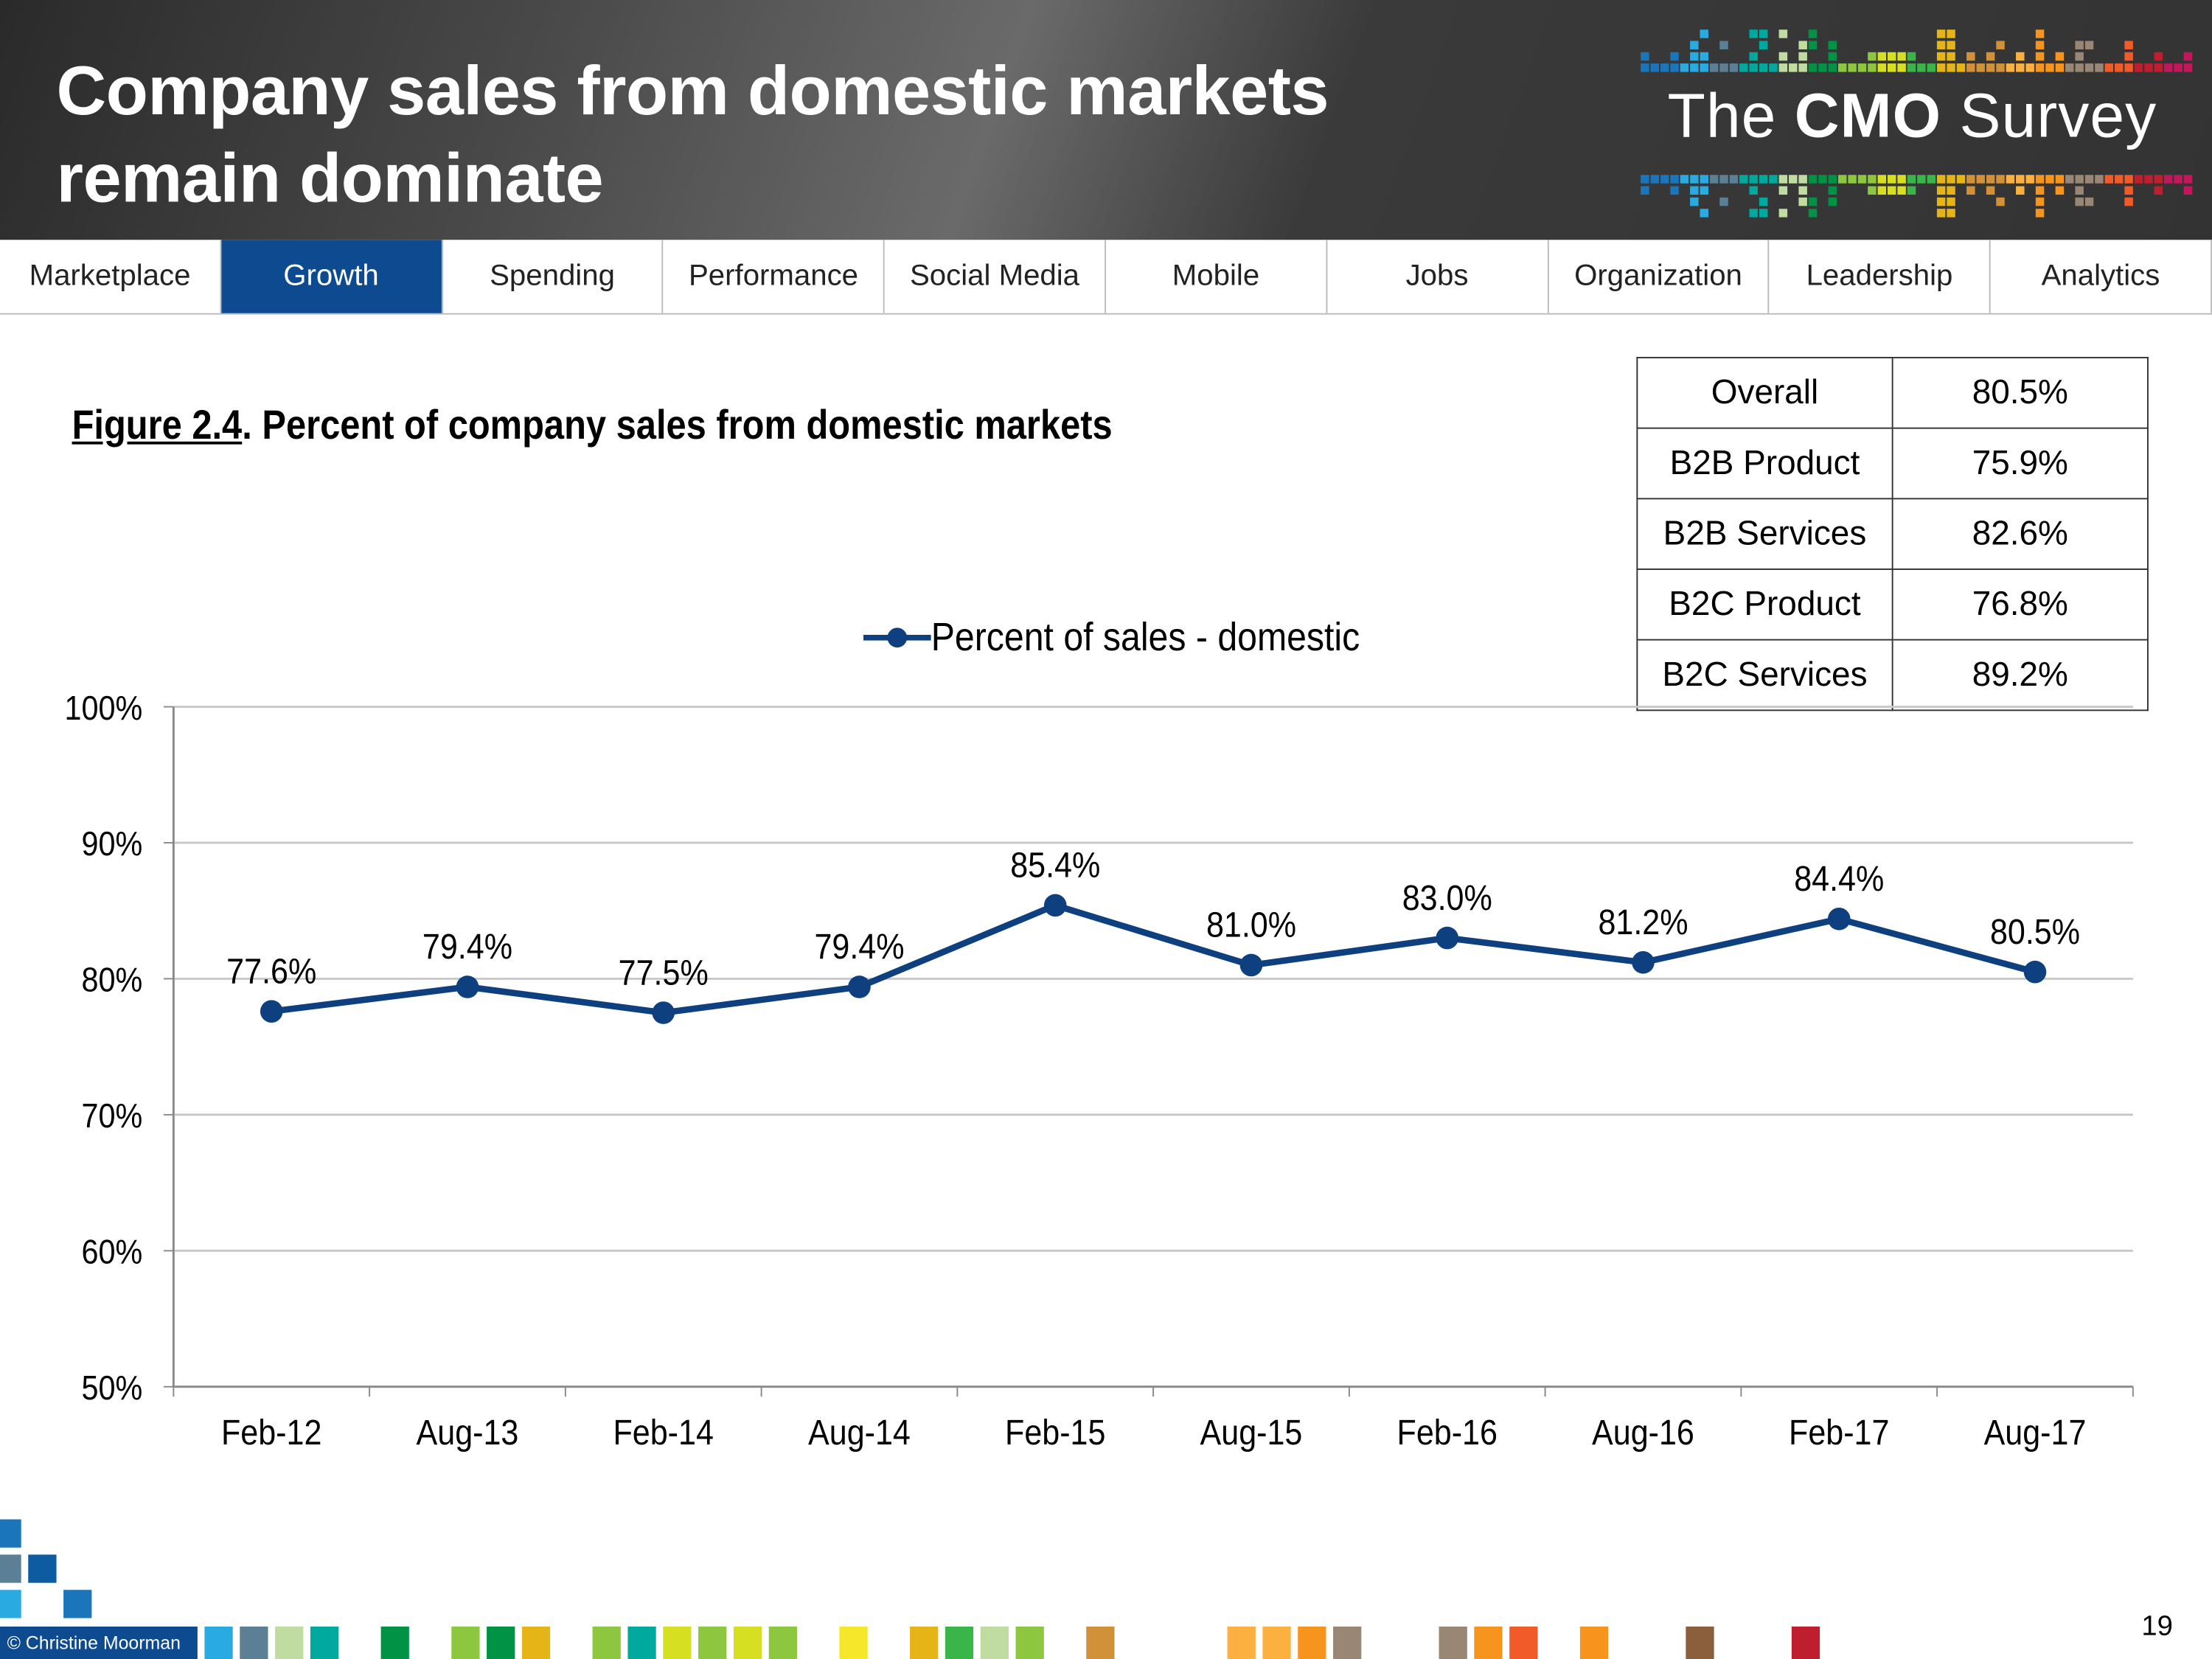  Describe the element at coordinates (1154, 959) in the screenshot. I see `series-line` at that location.